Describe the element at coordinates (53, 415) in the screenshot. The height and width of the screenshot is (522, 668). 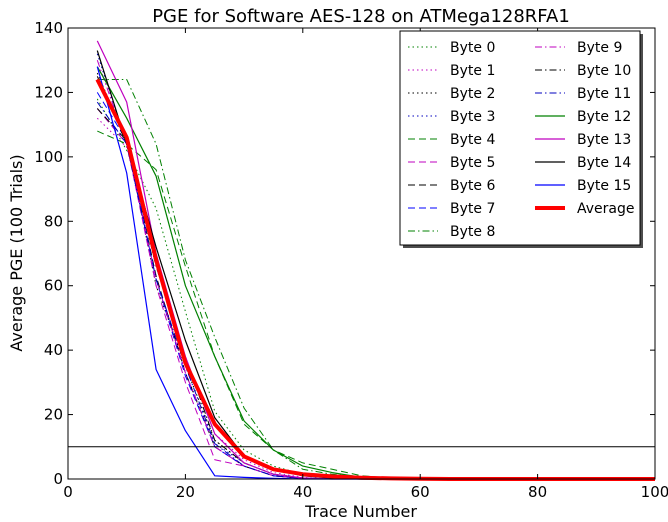
I see `y-tick-label: 20` at that location.